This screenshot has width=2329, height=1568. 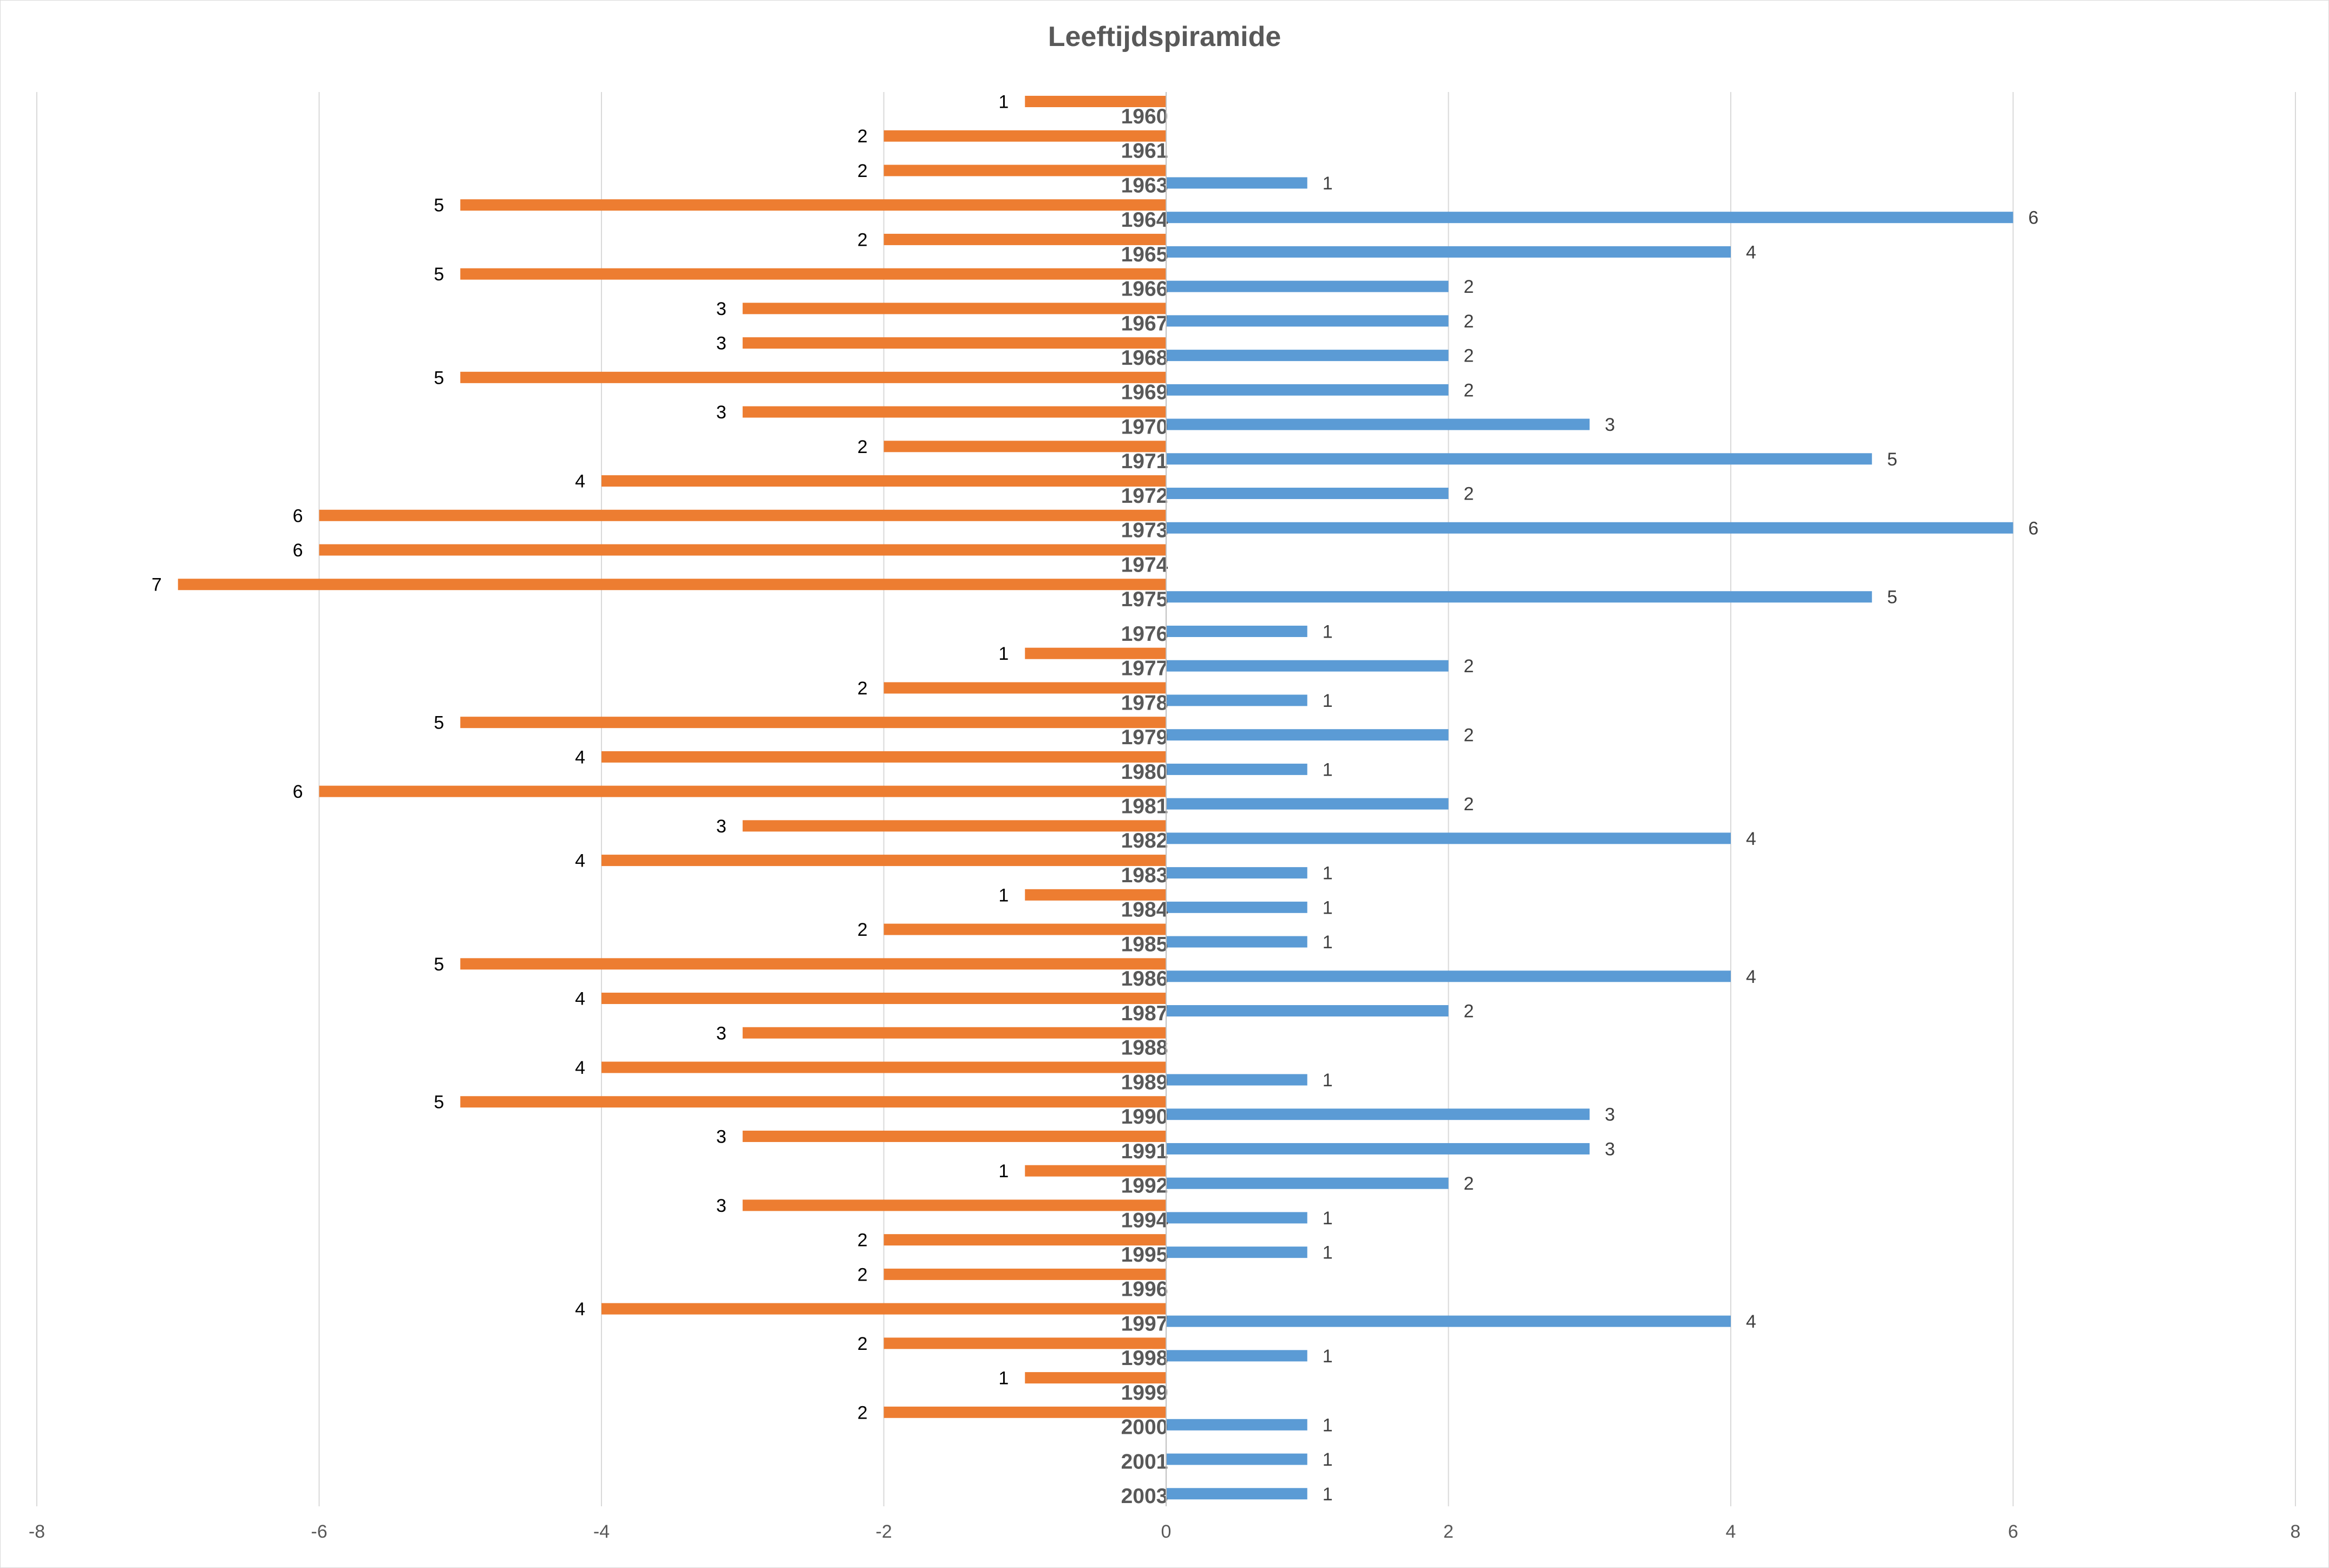 I want to click on x-tick-label: 2, so click(x=1448, y=1531).